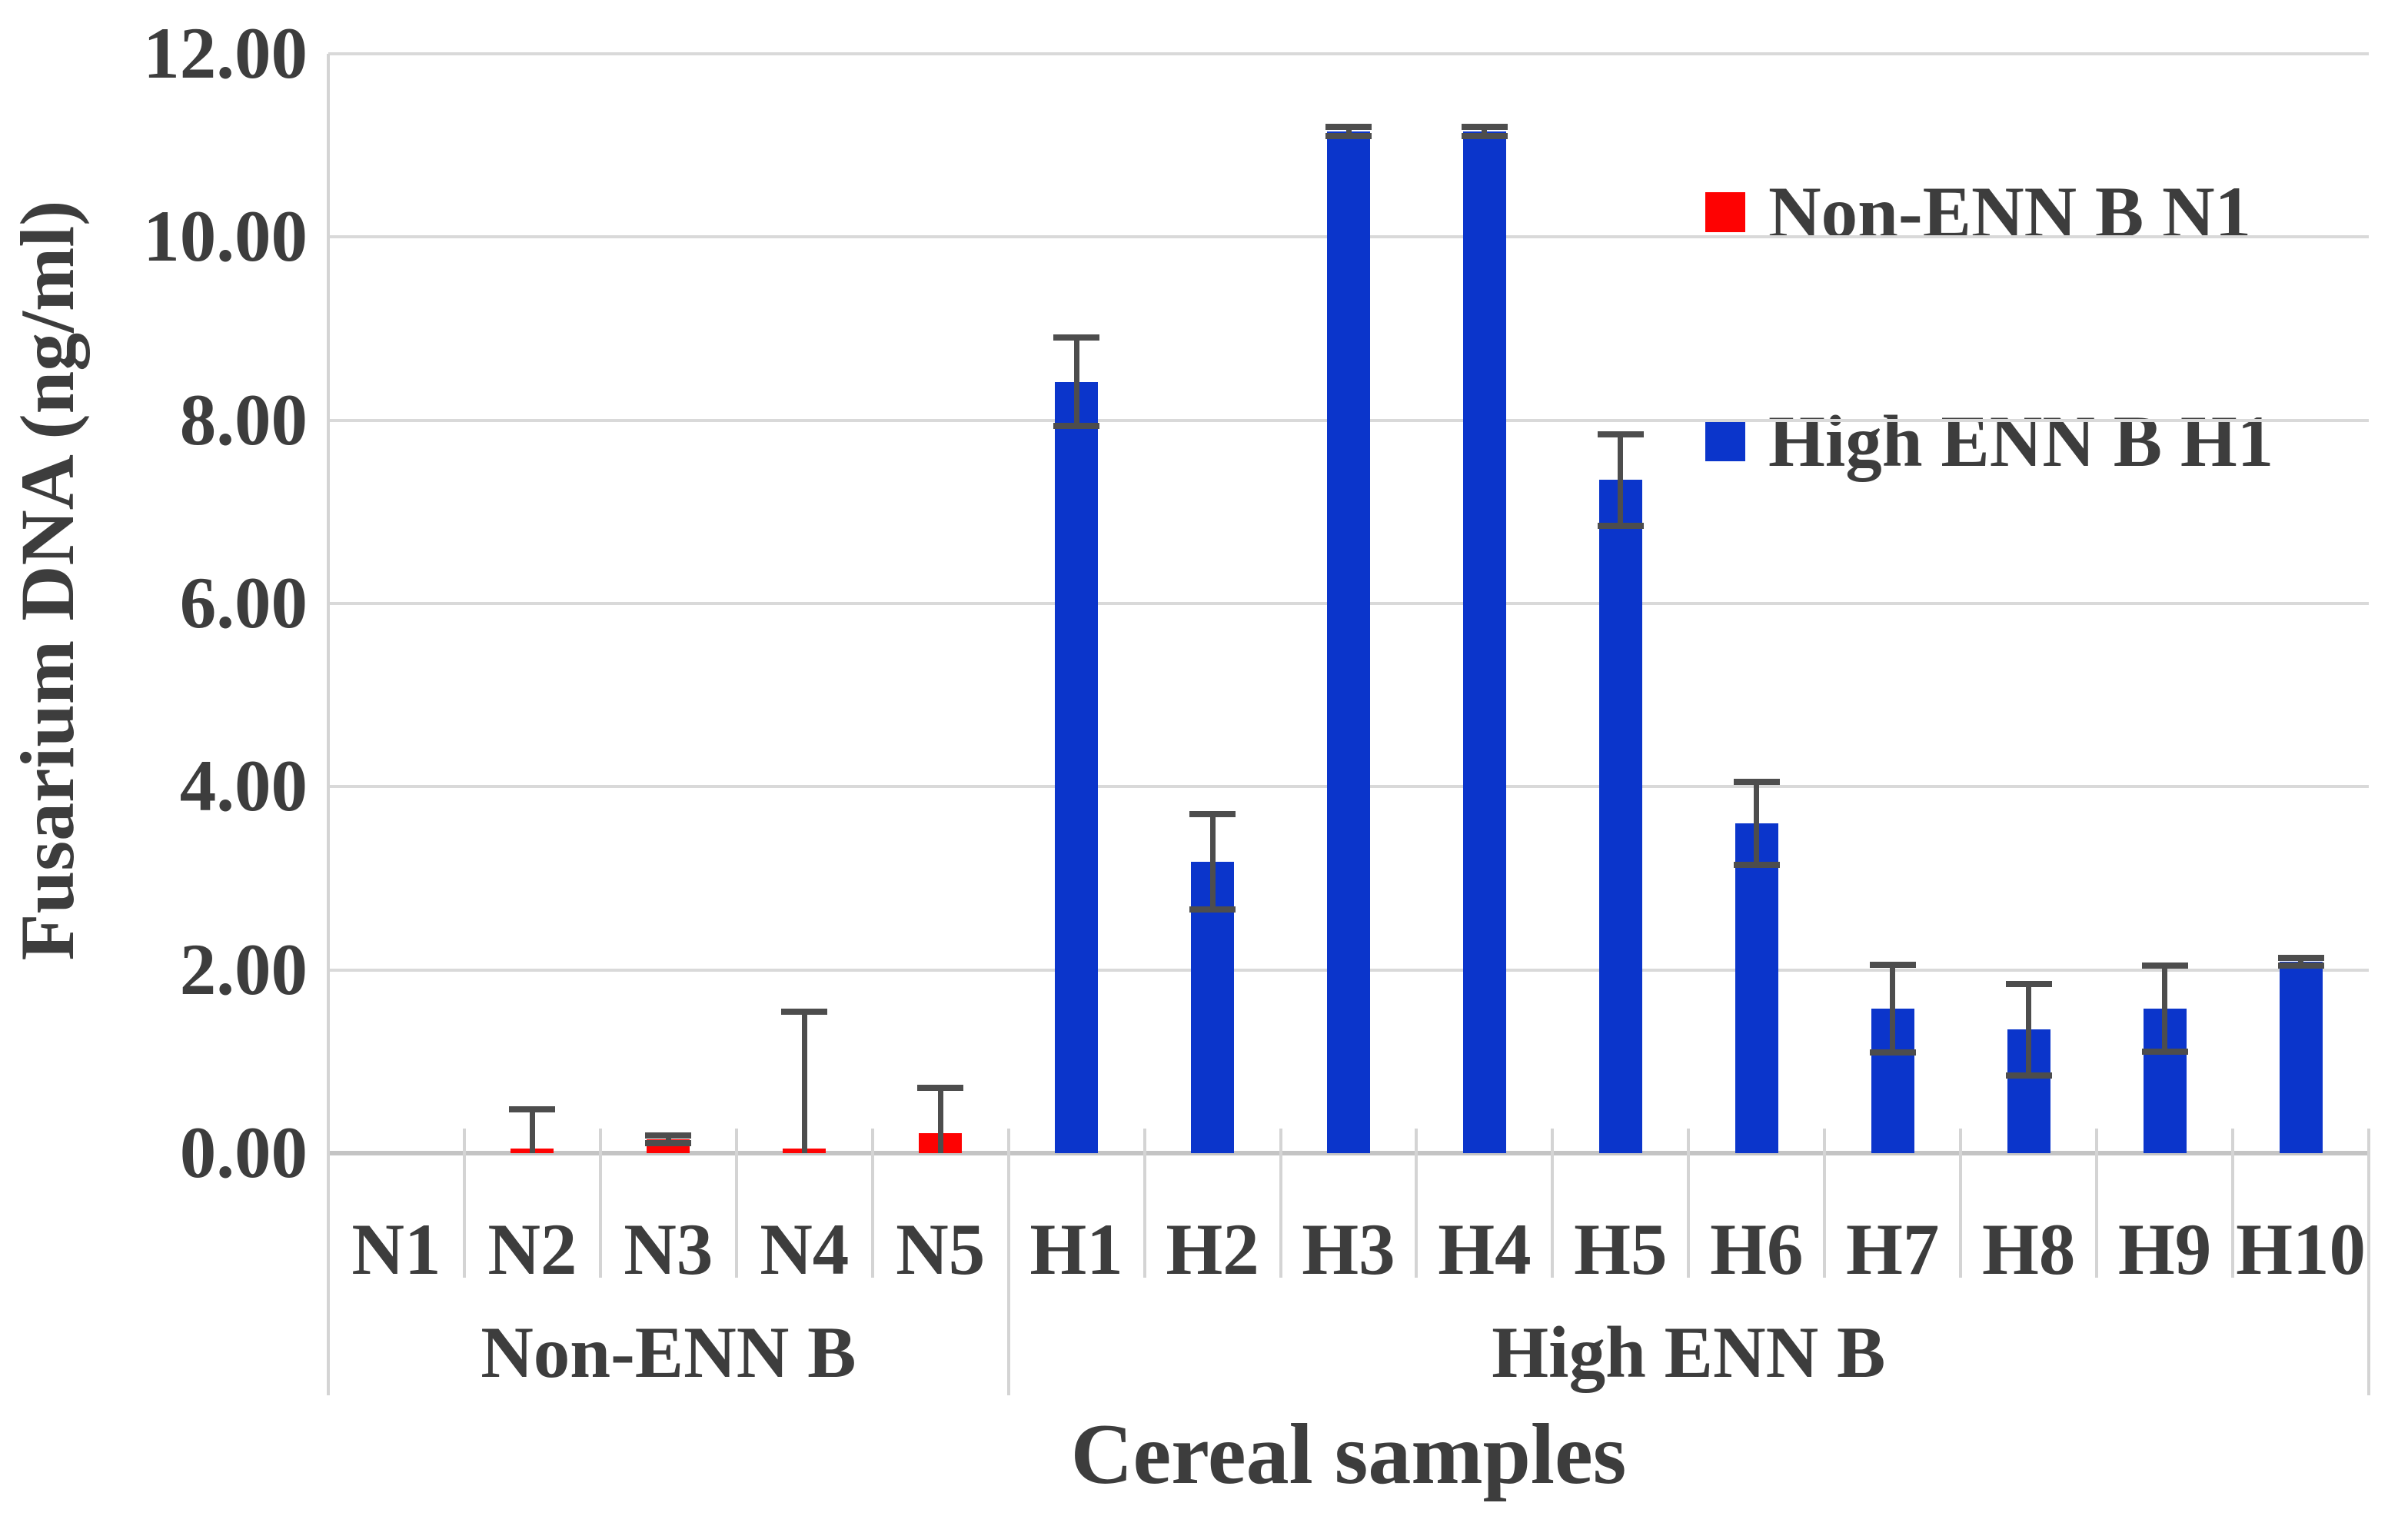  What do you see at coordinates (1757, 1249) in the screenshot?
I see `x-tick-label-H6: H6` at bounding box center [1757, 1249].